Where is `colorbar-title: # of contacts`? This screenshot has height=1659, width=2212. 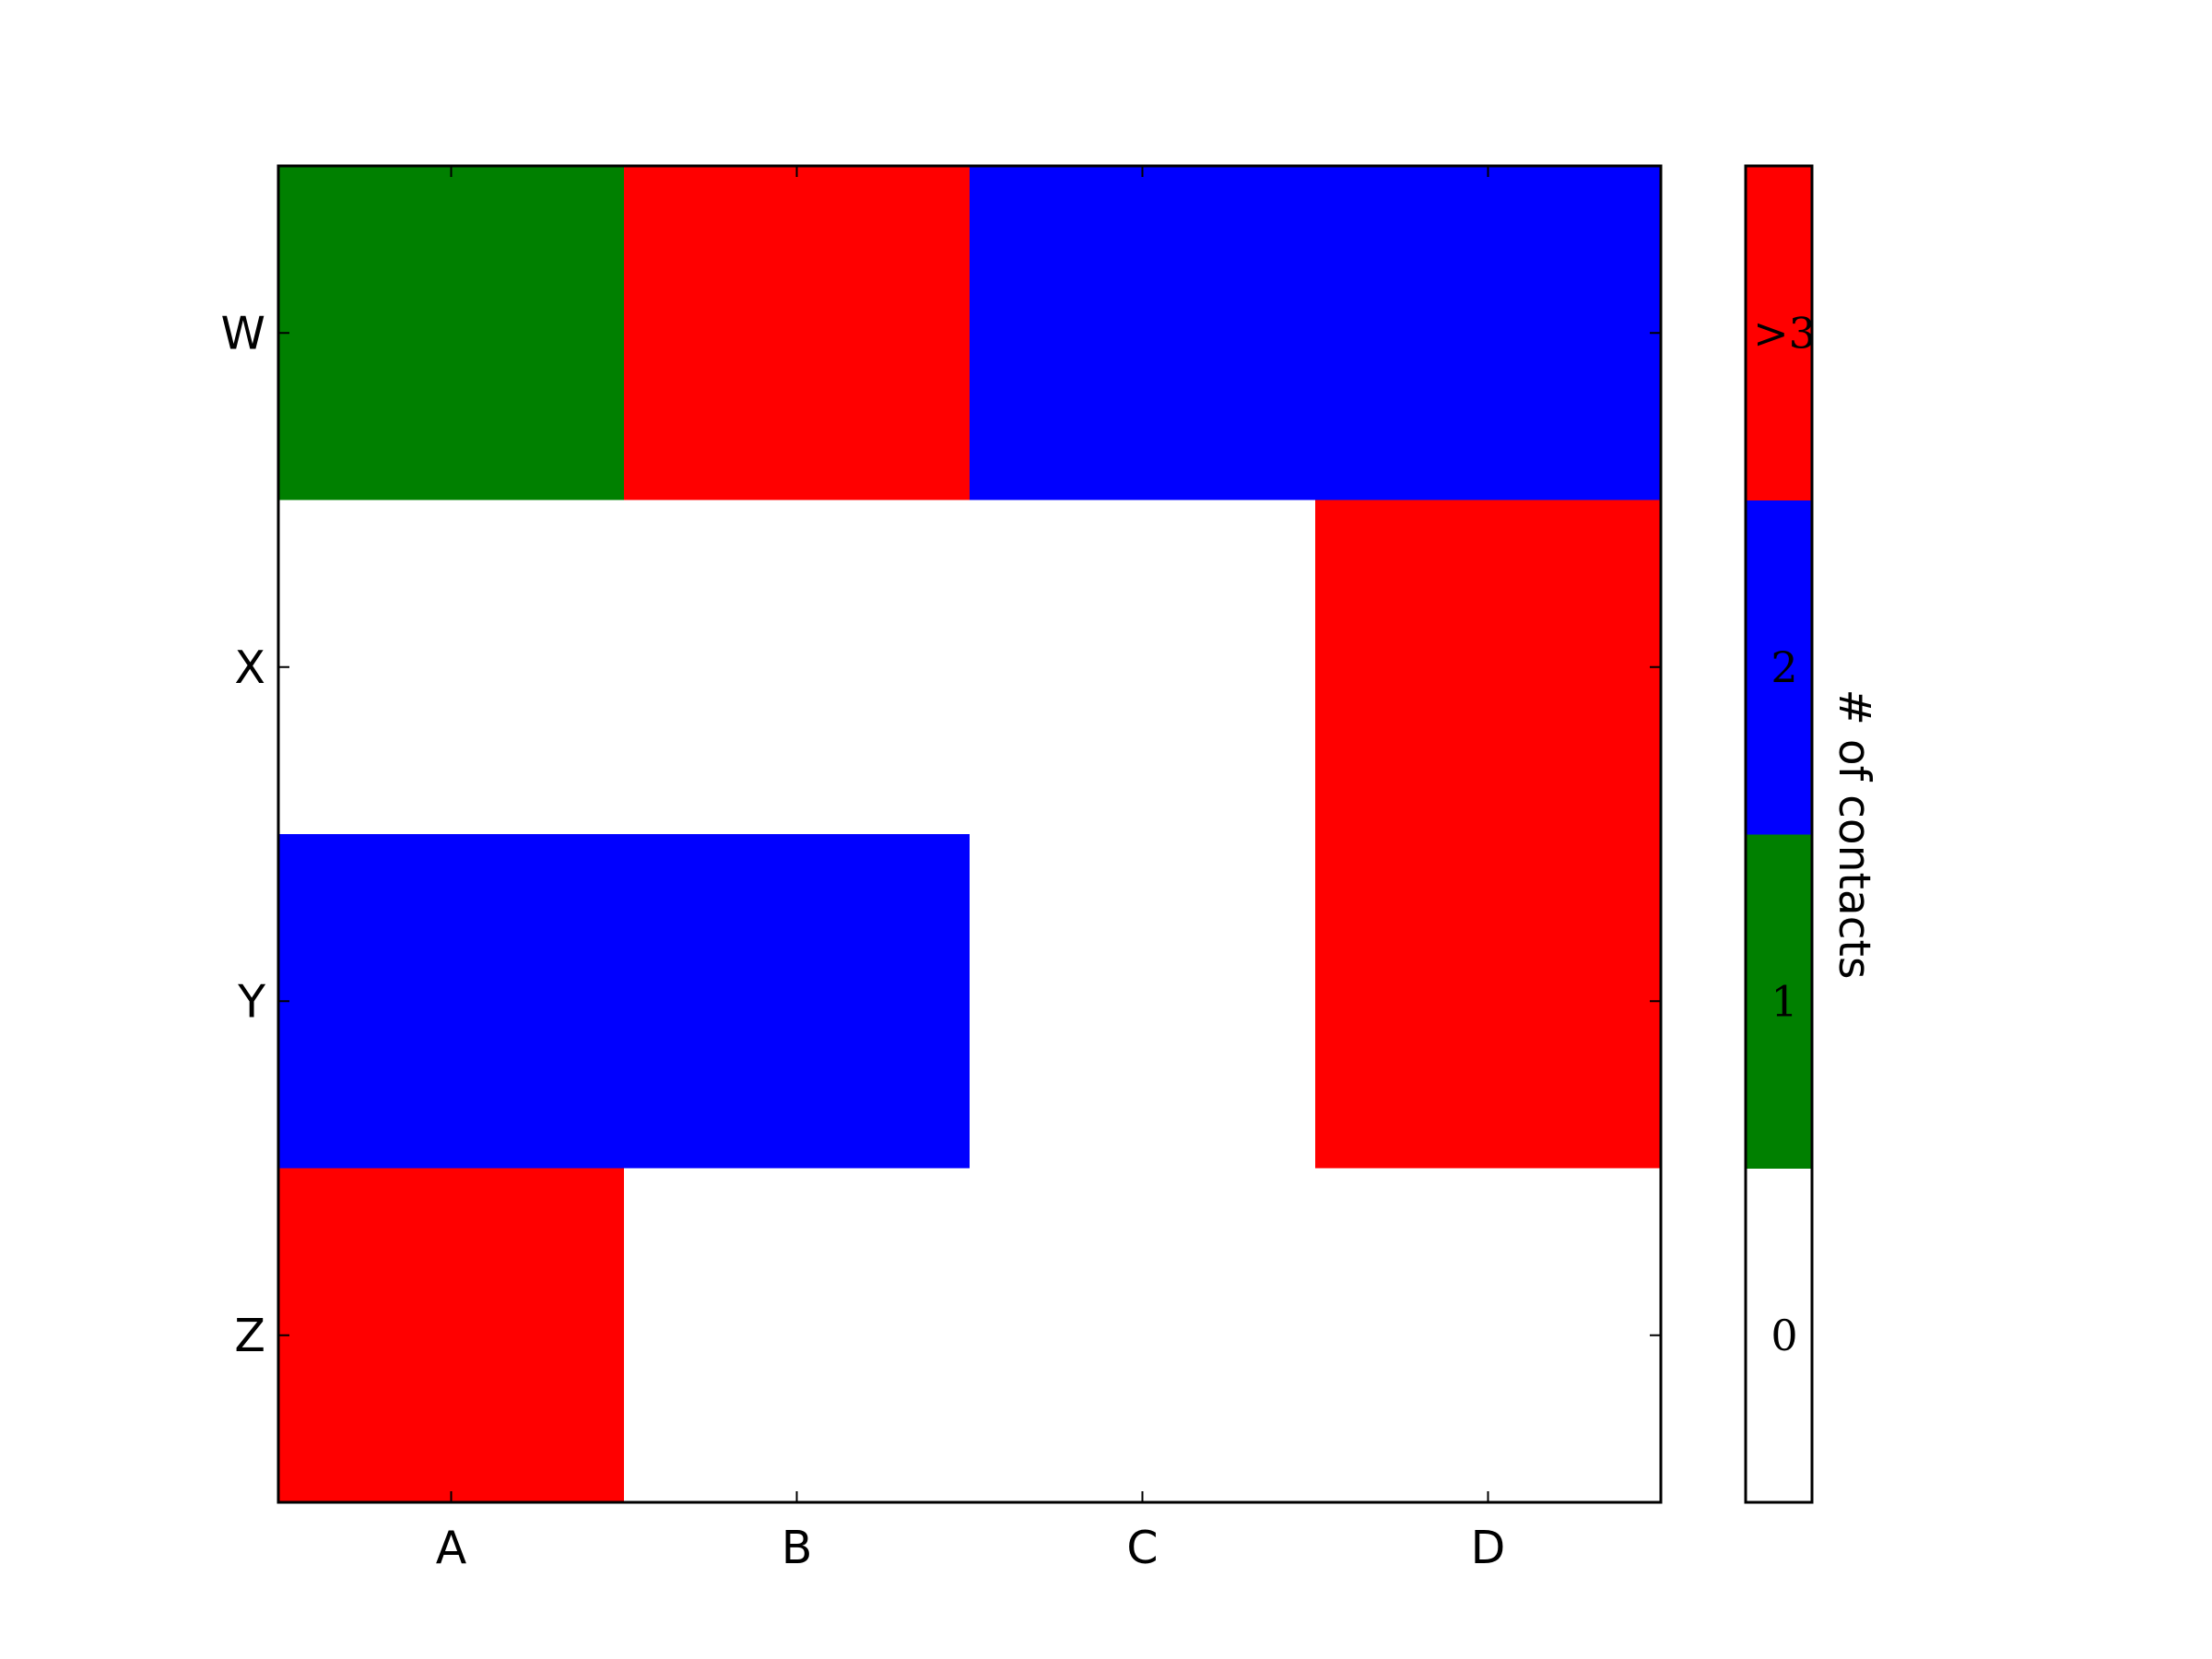 colorbar-title: # of contacts is located at coordinates (1854, 834).